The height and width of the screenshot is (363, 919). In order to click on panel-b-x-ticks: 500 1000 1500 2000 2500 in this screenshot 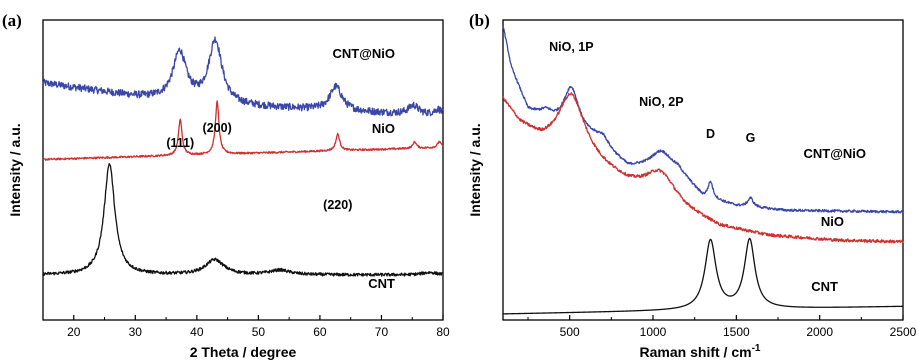, I will do `click(722, 327)`.